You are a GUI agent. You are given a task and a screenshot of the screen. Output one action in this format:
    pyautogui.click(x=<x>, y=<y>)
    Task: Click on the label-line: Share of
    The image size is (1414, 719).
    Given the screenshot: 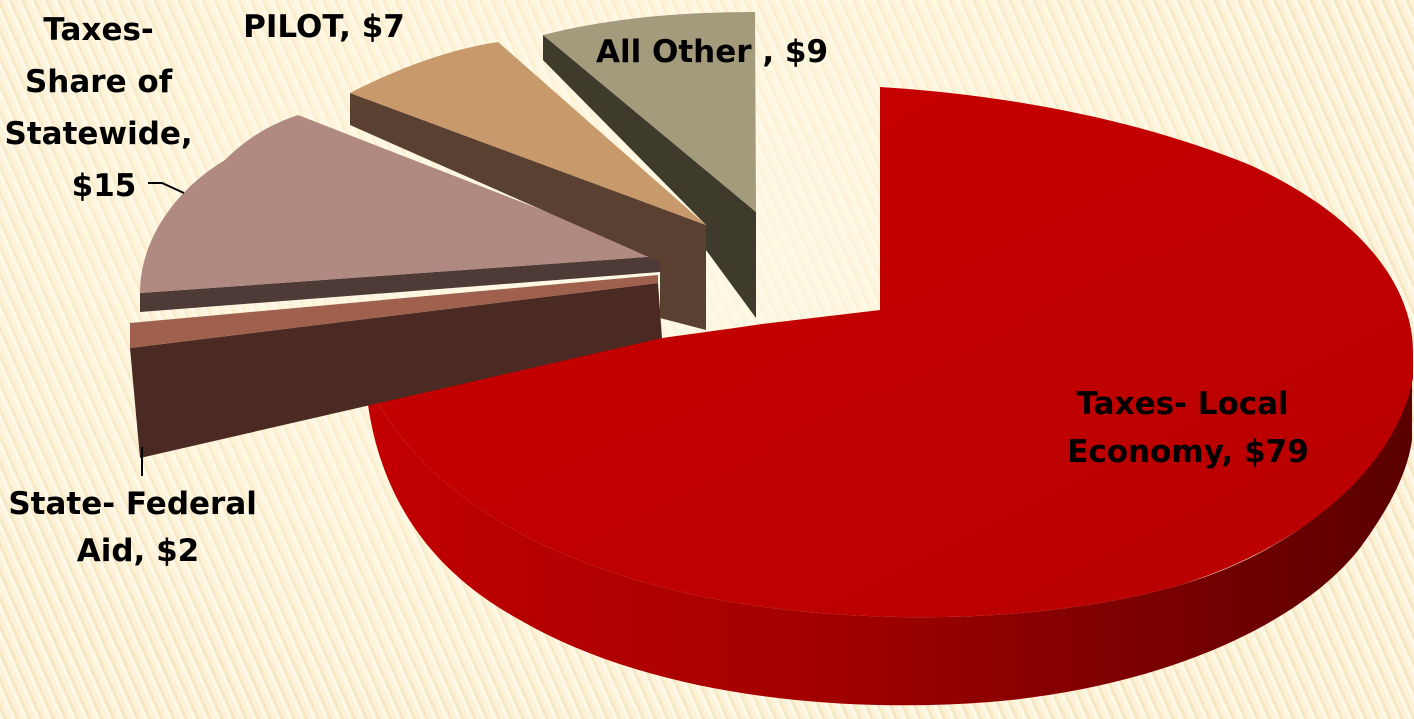 What is the action you would take?
    pyautogui.click(x=99, y=82)
    